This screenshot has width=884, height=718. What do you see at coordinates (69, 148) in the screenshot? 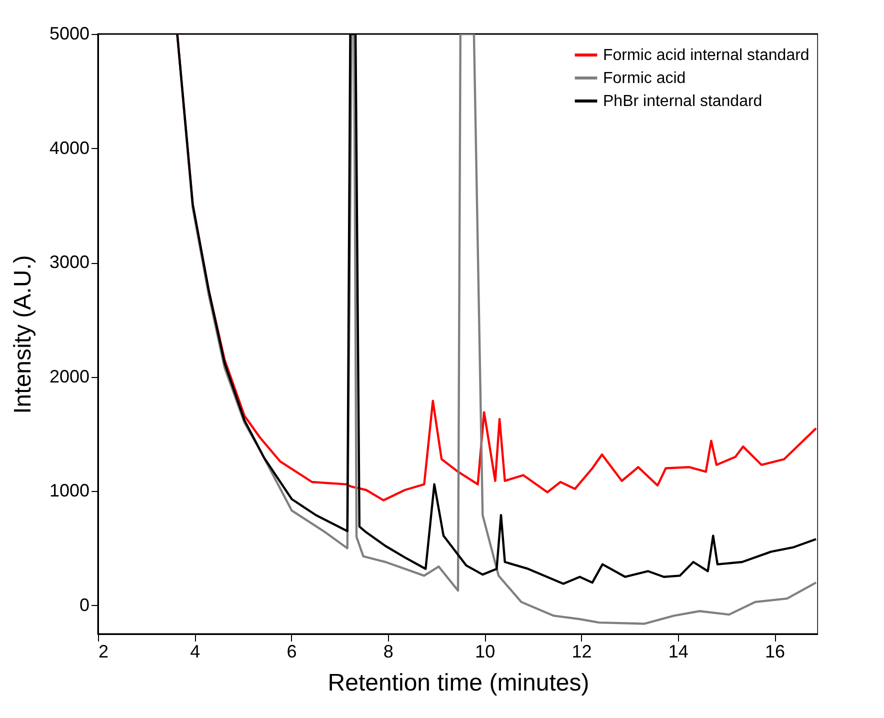
I see `y-tick-label: 4000` at bounding box center [69, 148].